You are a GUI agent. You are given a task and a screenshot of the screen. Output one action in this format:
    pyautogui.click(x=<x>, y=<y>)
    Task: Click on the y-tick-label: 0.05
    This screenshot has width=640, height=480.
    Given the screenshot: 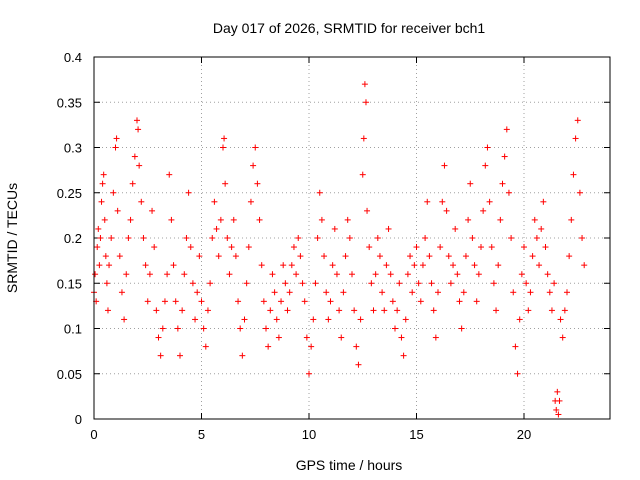 What is the action you would take?
    pyautogui.click(x=69, y=374)
    